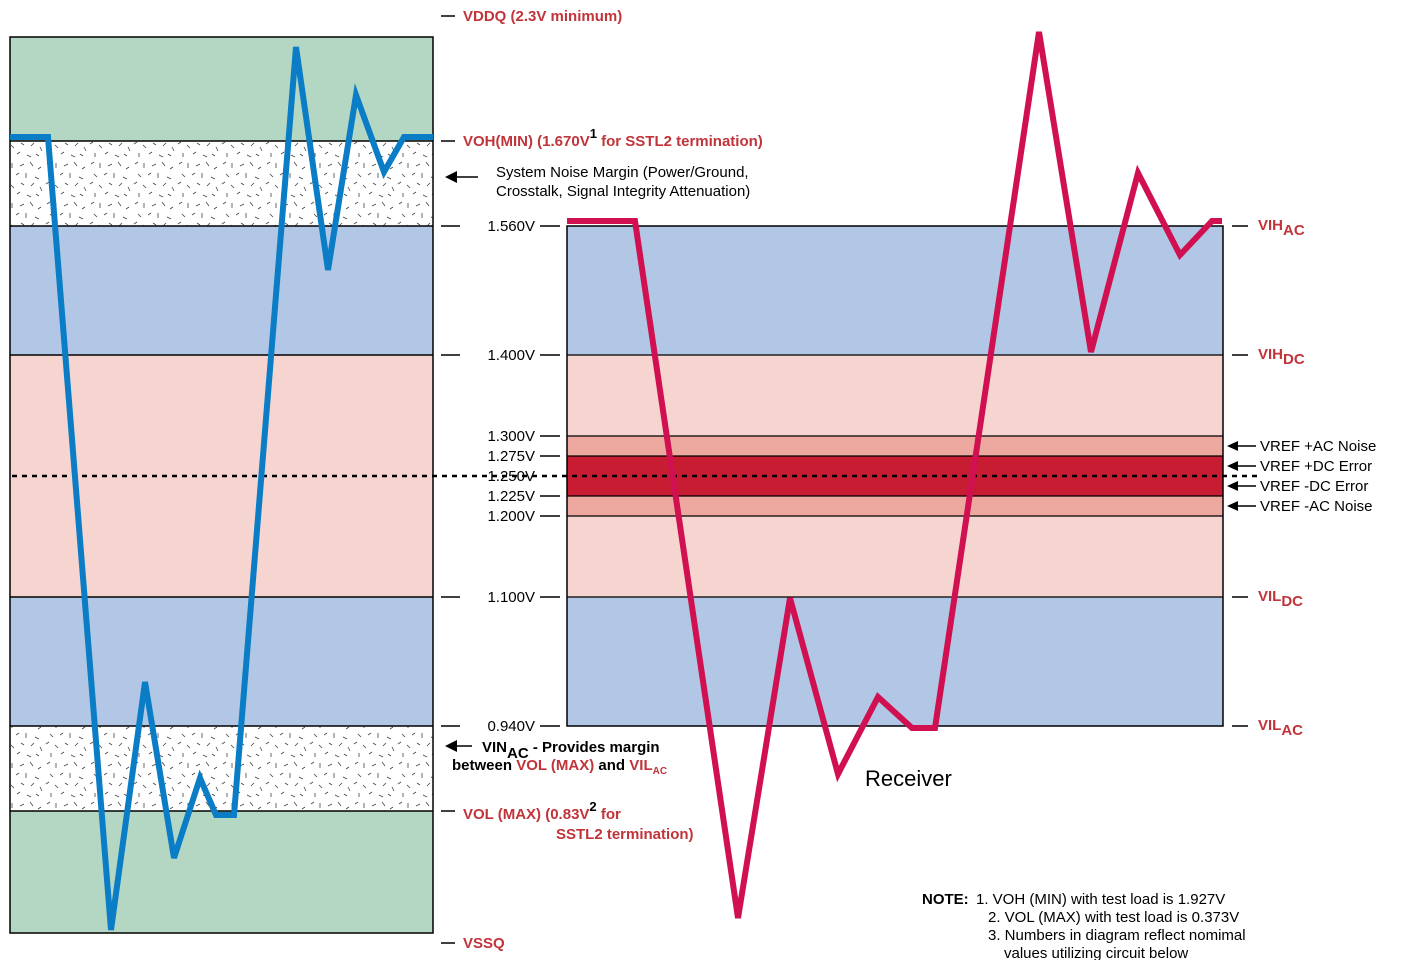 The width and height of the screenshot is (1405, 960). What do you see at coordinates (1246, 476) in the screenshot?
I see `vref-arrows` at bounding box center [1246, 476].